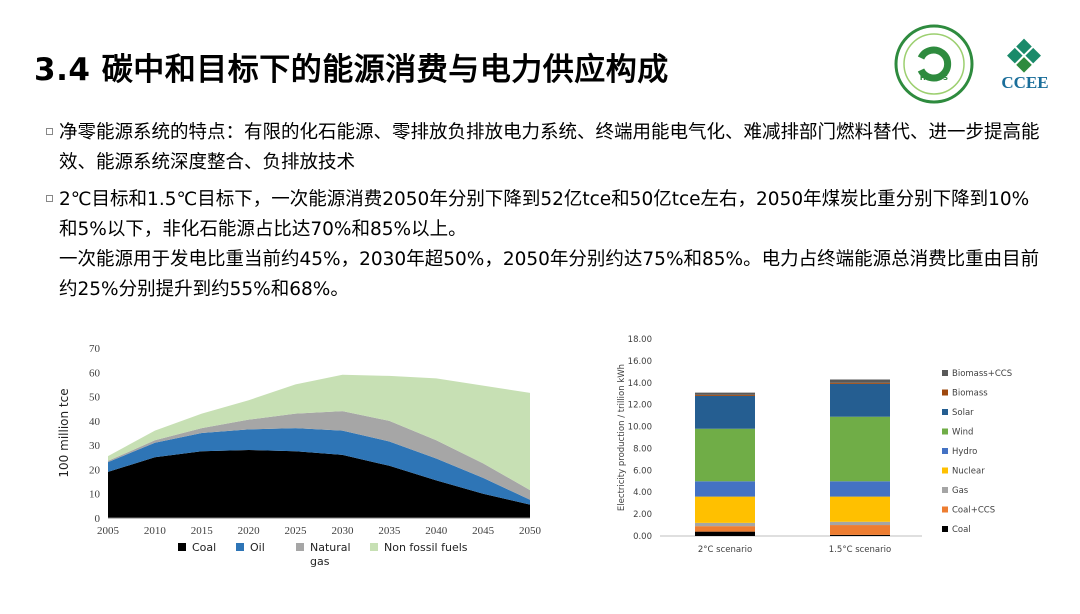  Describe the element at coordinates (640, 428) in the screenshot. I see `y-tick-label: 10.00` at that location.